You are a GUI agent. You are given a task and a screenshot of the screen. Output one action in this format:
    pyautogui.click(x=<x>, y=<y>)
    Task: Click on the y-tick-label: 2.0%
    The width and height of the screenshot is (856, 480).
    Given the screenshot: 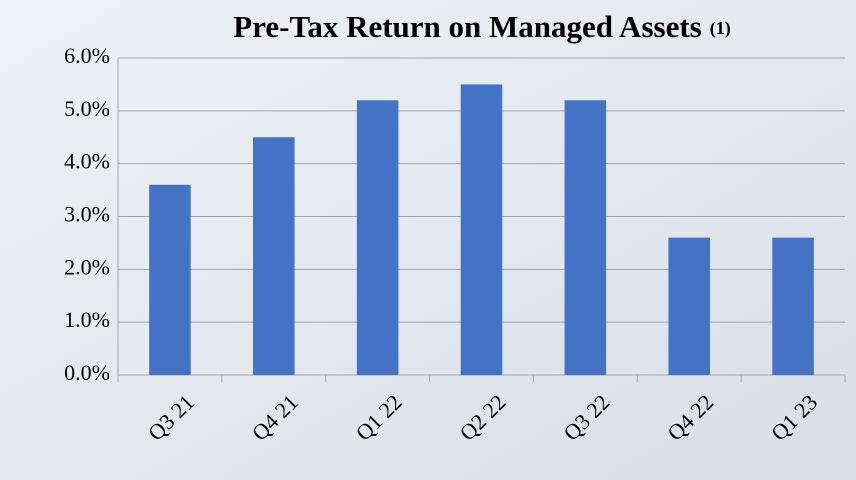 What is the action you would take?
    pyautogui.click(x=87, y=266)
    